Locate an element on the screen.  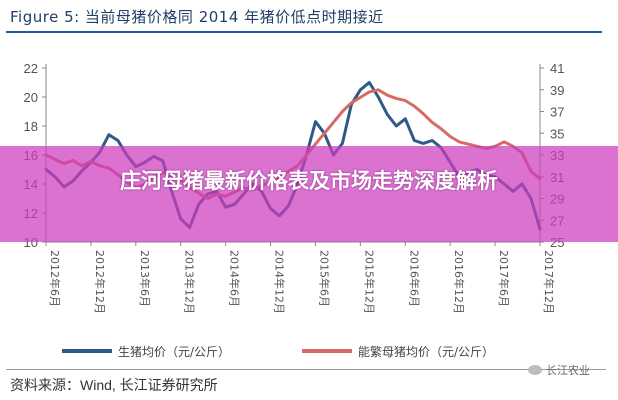
x-tick-label: 2013年6月 is located at coordinates (145, 278).